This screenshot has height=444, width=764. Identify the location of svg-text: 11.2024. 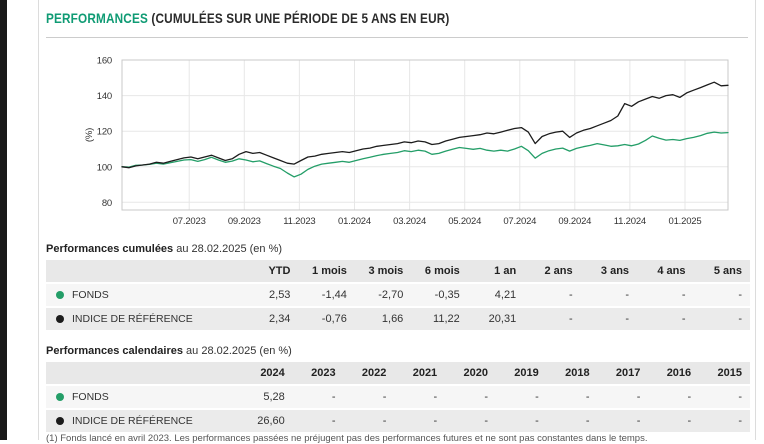
(630, 221).